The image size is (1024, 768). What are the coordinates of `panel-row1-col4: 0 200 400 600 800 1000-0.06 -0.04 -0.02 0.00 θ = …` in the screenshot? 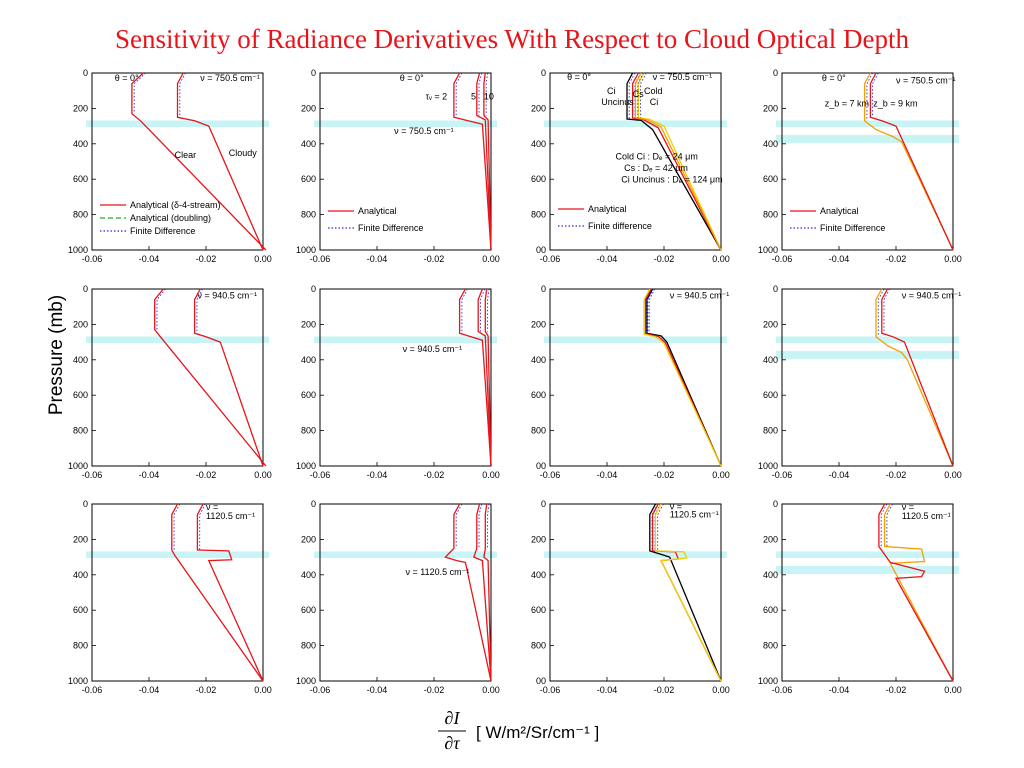 It's located at (860, 166).